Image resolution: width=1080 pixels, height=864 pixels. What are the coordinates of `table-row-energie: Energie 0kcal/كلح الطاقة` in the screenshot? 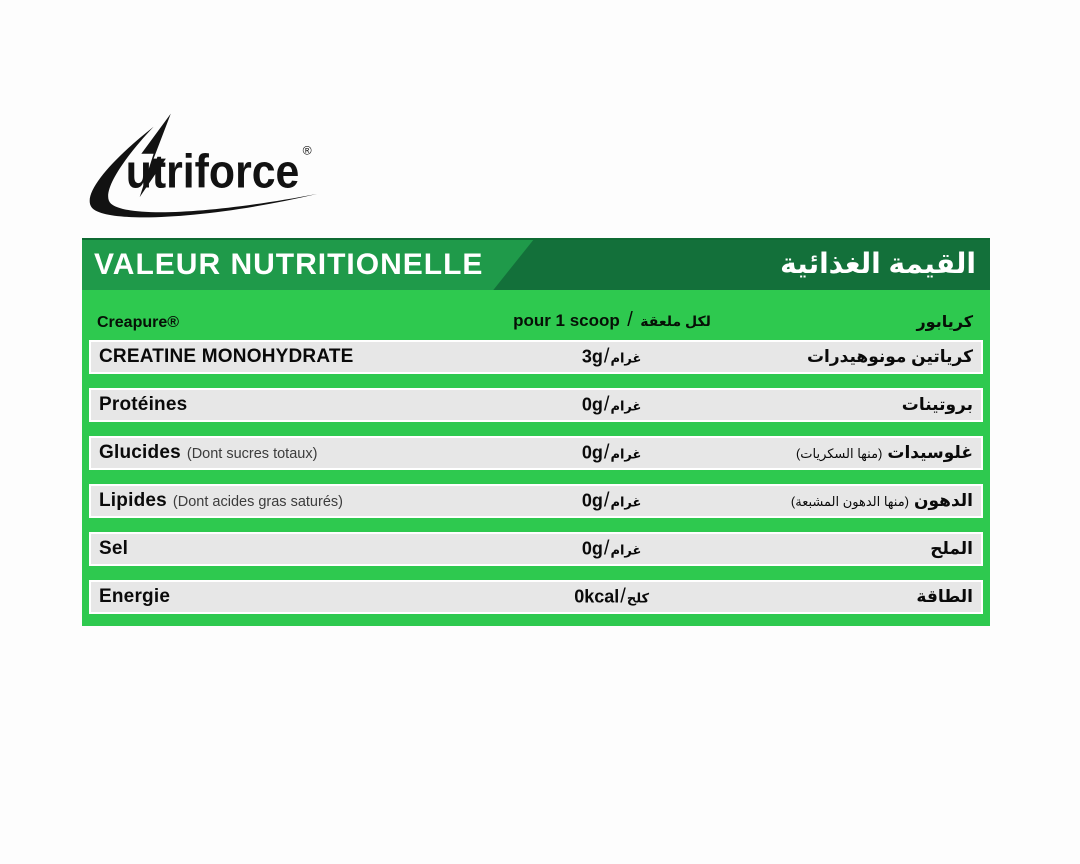 It's located at (536, 597).